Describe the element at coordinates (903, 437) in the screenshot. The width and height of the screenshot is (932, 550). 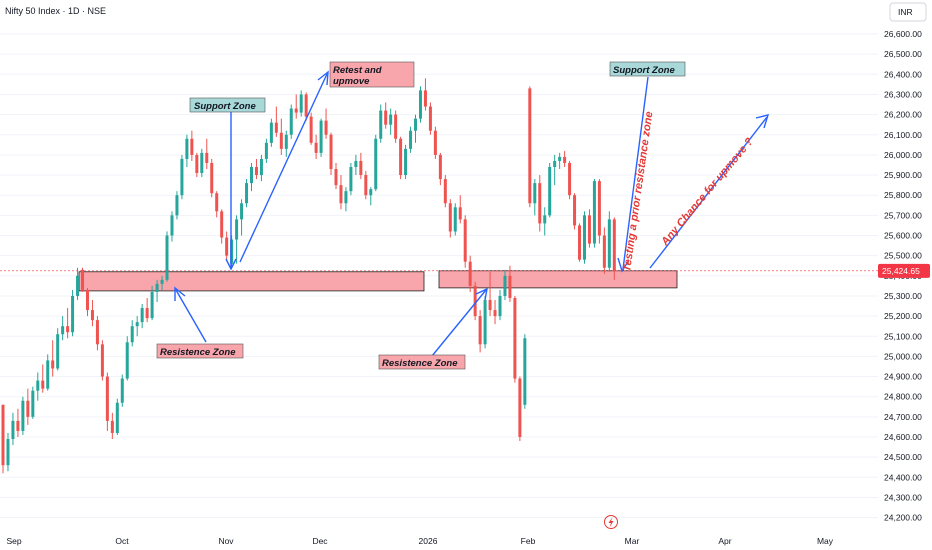
I see `y-tick-label: 24,600.00` at that location.